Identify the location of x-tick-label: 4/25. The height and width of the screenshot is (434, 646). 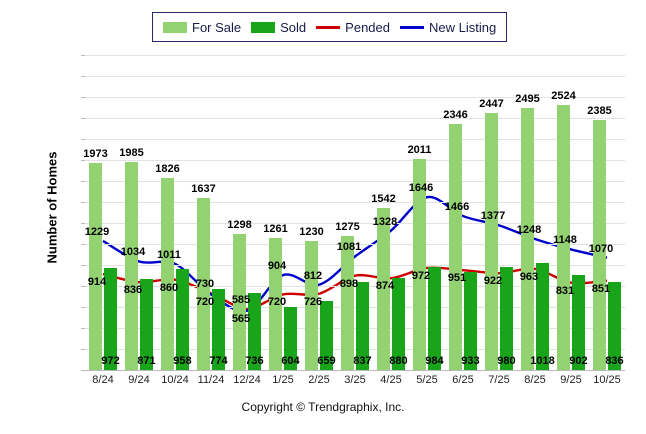
(391, 380).